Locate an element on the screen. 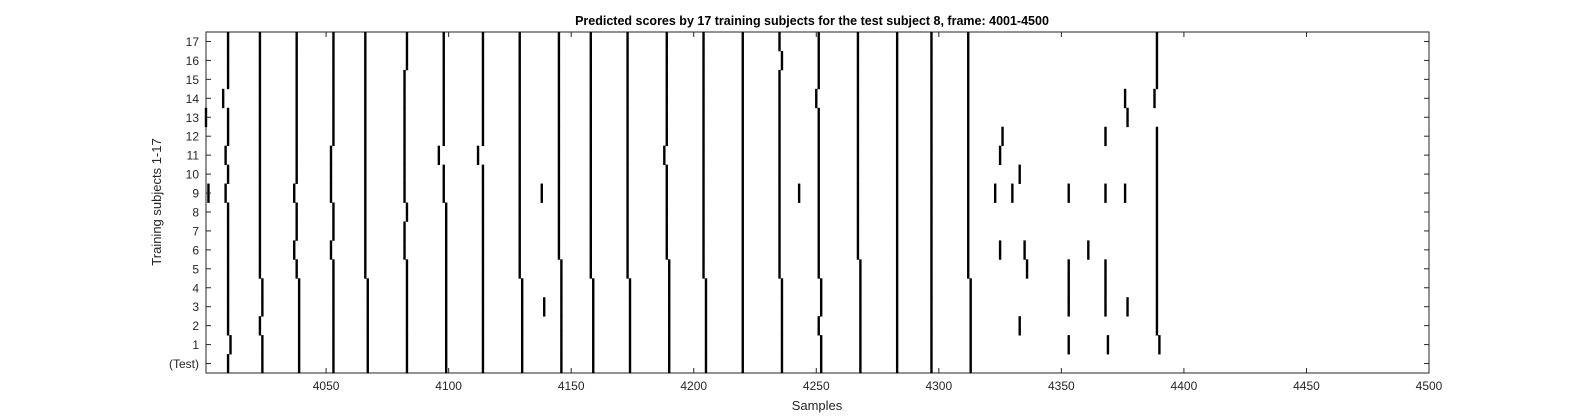 Image resolution: width=1580 pixels, height=420 pixels. y-axis-label: Training subjects 1-17 is located at coordinates (156, 201).